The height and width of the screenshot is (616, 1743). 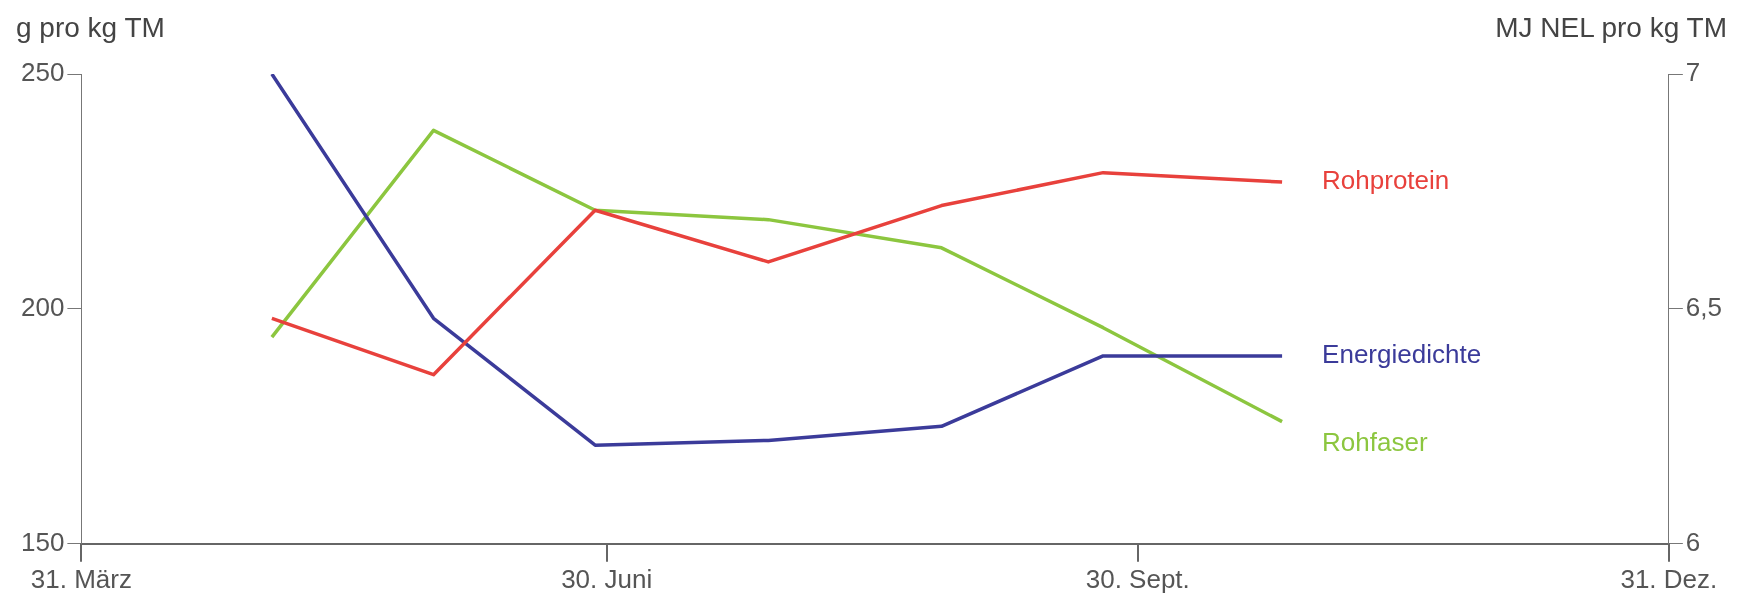 What do you see at coordinates (1611, 28) in the screenshot?
I see `y2-axis-title: MJ NEL pro kg TM` at bounding box center [1611, 28].